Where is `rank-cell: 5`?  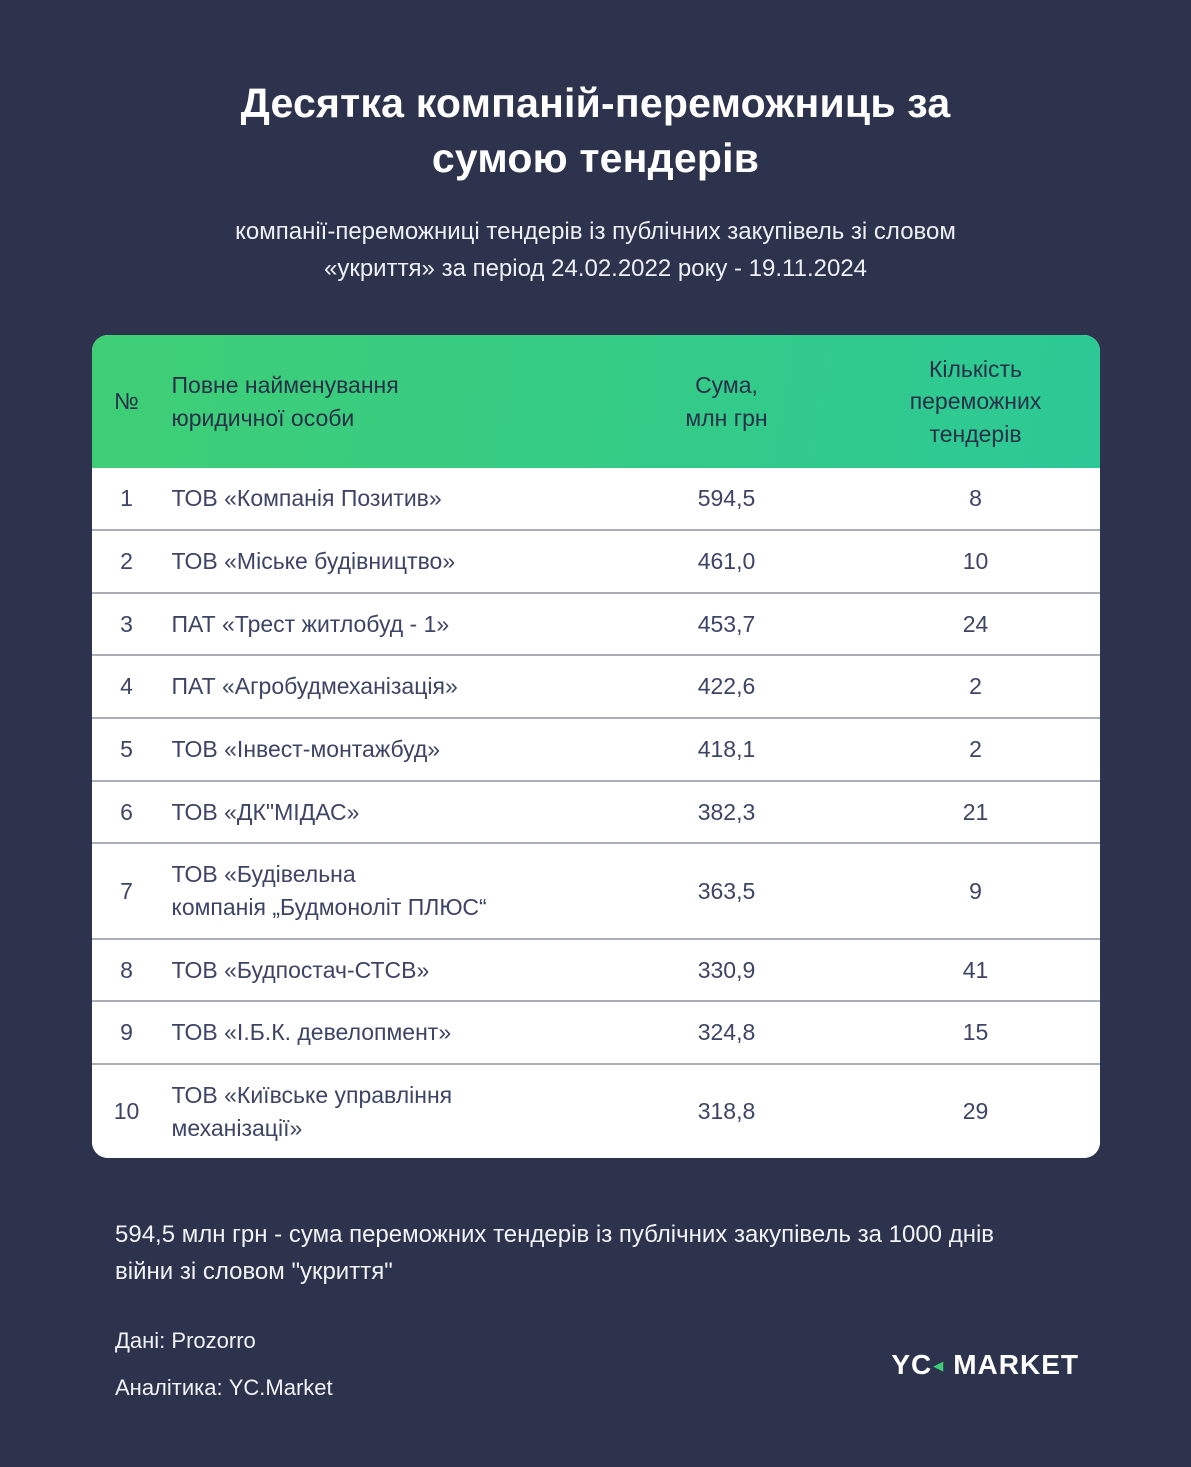 rank-cell: 5 is located at coordinates (126, 749).